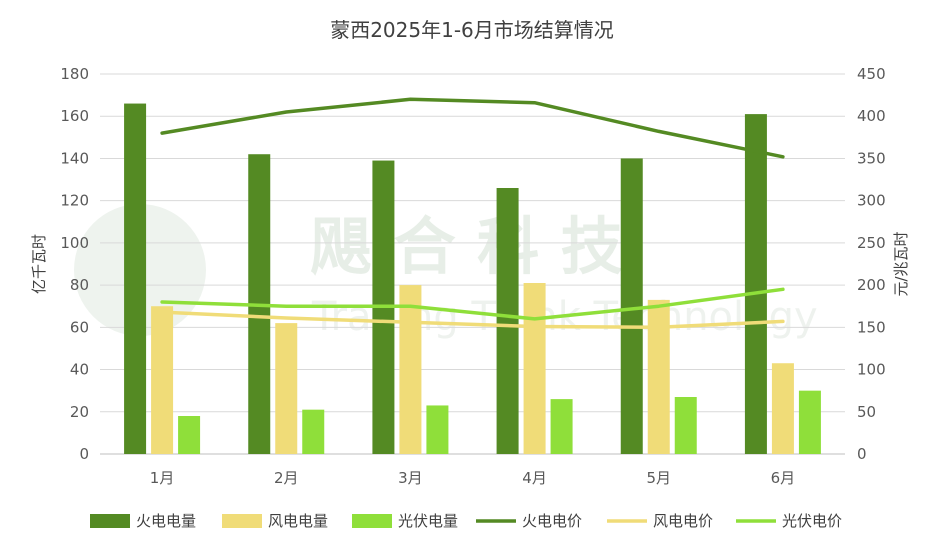 The height and width of the screenshot is (552, 945). I want to click on y-left-tick-label: 40, so click(79, 370).